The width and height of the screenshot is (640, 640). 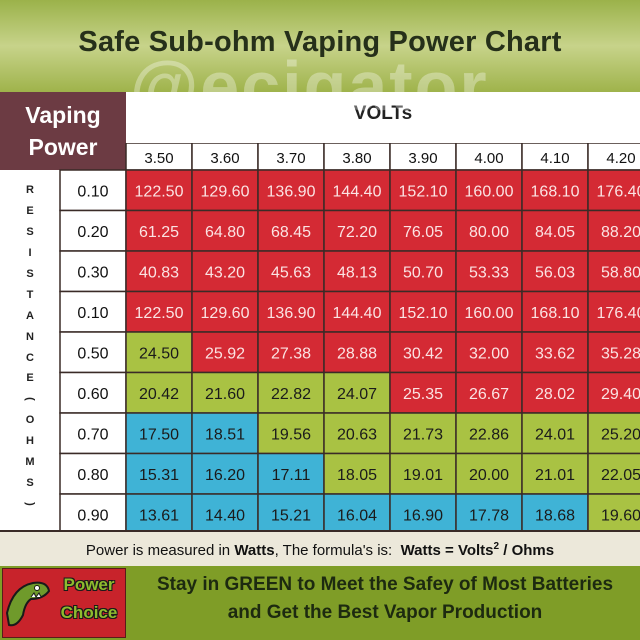 I want to click on power-value-label: 32.00, so click(x=489, y=353).